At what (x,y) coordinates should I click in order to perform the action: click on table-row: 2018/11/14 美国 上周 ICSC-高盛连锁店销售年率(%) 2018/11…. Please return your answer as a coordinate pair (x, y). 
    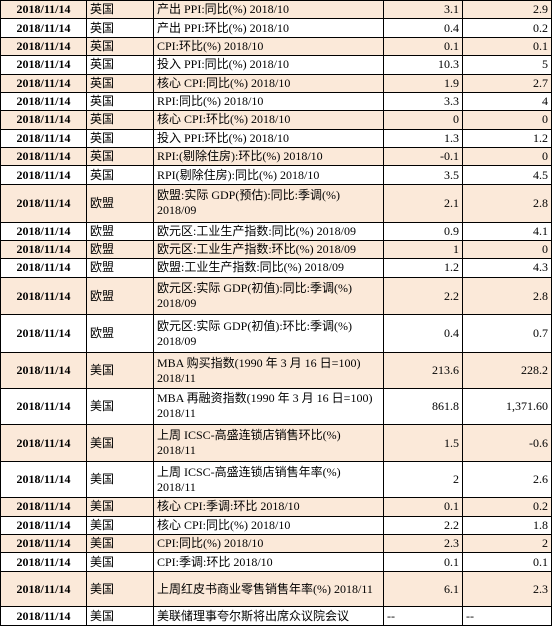
    Looking at the image, I should click on (276, 480).